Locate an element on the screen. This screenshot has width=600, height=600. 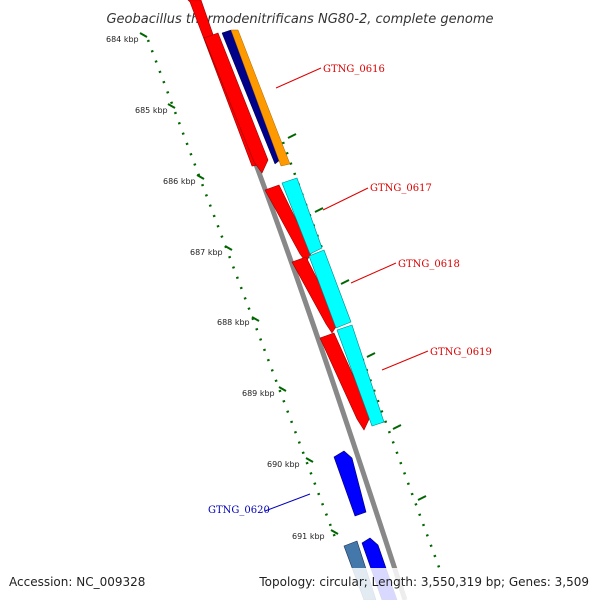
tick-label: 686 kbp is located at coordinates (179, 181).